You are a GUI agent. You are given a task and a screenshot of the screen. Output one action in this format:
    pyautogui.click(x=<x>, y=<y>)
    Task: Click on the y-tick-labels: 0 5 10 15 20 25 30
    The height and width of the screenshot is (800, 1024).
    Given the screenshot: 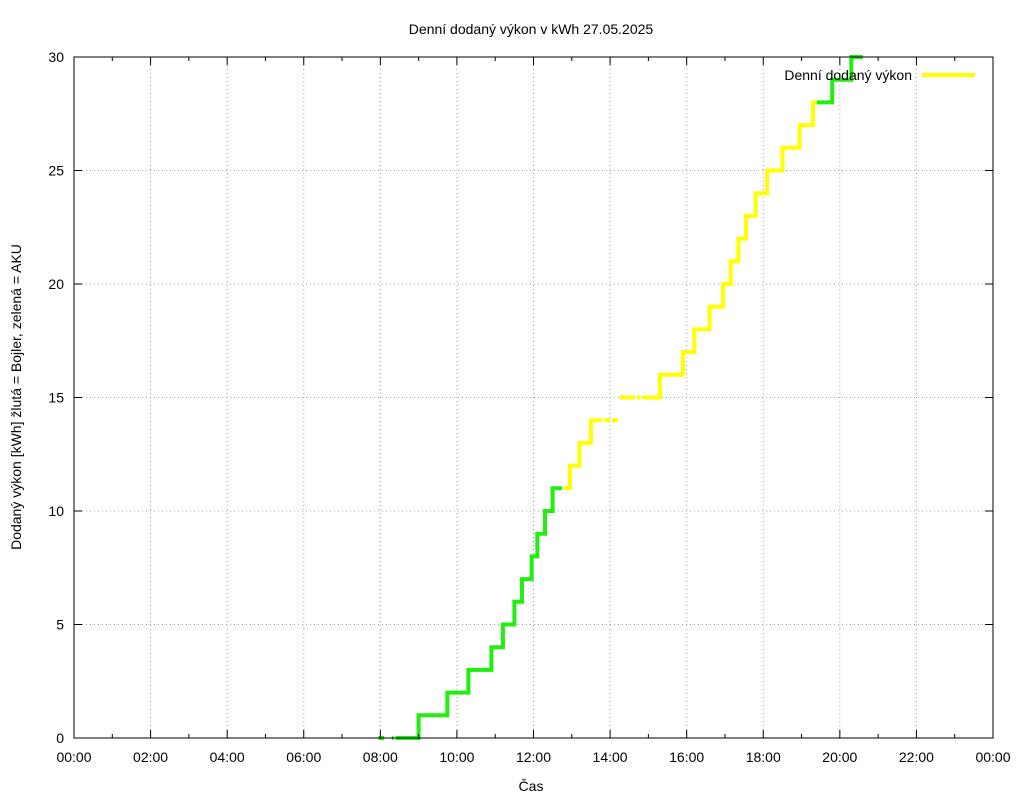 What is the action you would take?
    pyautogui.click(x=56, y=397)
    